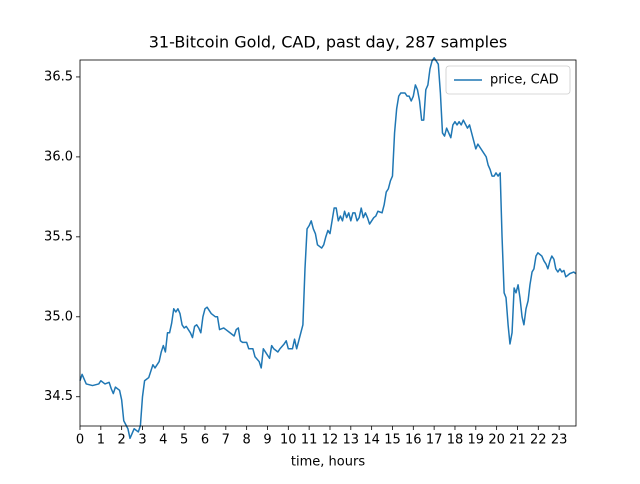 Image resolution: width=640 pixels, height=484 pixels. Describe the element at coordinates (205, 440) in the screenshot. I see `x-tick-label: 6` at that location.